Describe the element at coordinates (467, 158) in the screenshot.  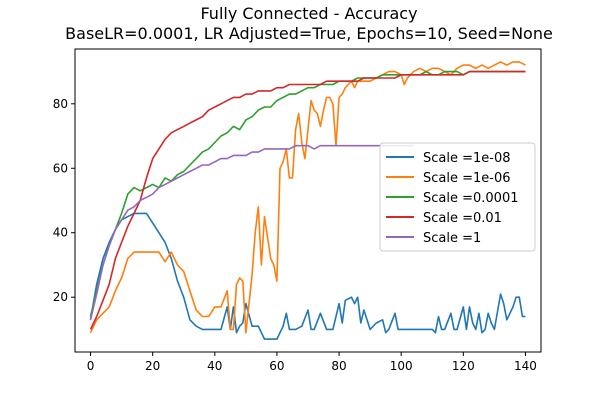
I see `legend-label-0: Scale =1e-08` at that location.